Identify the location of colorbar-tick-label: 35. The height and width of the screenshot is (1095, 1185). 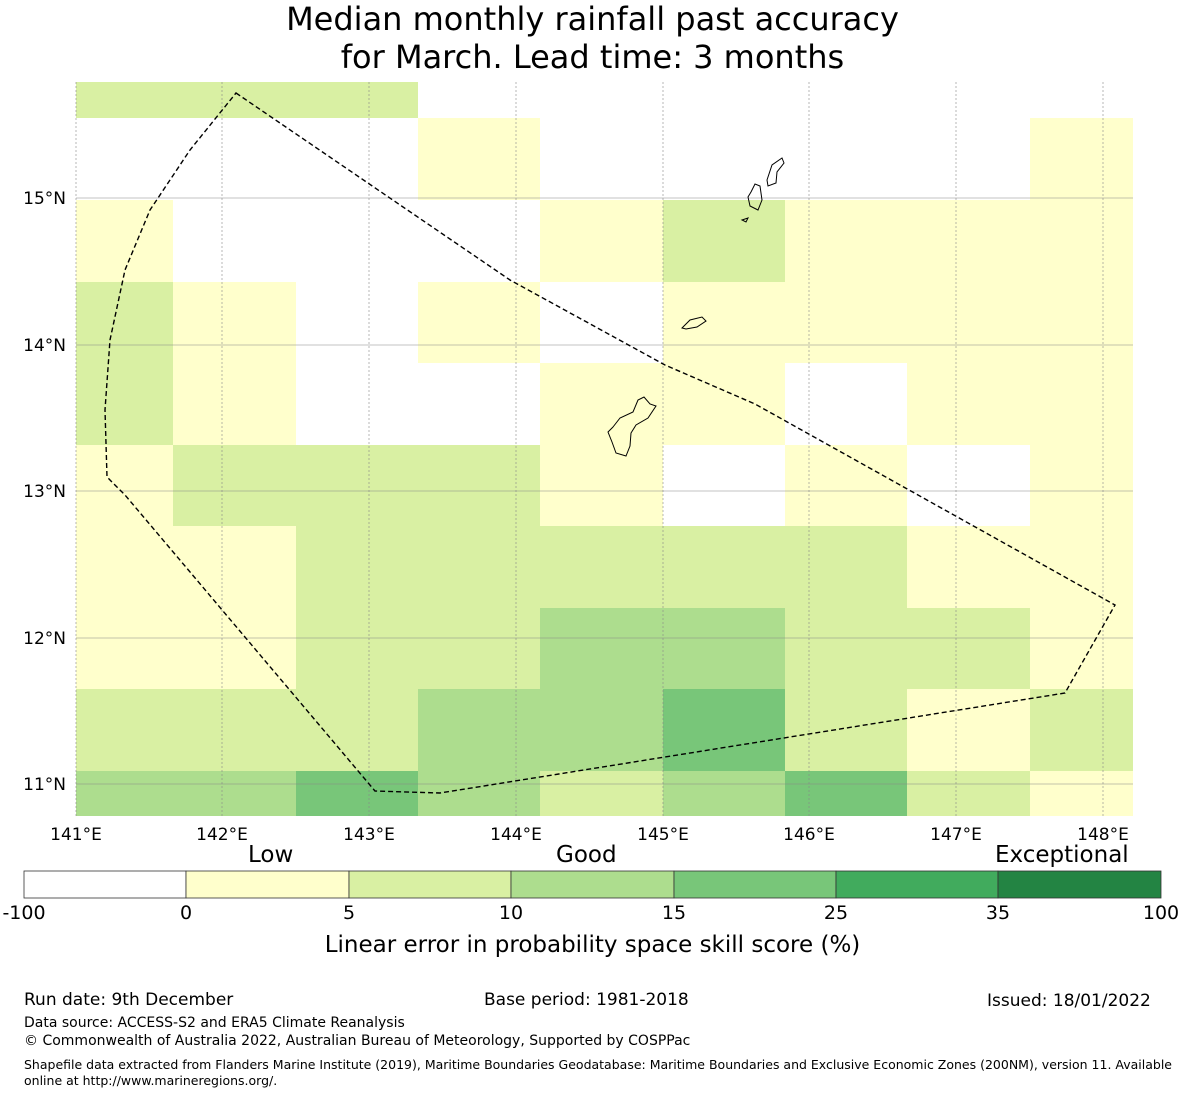
(998, 913).